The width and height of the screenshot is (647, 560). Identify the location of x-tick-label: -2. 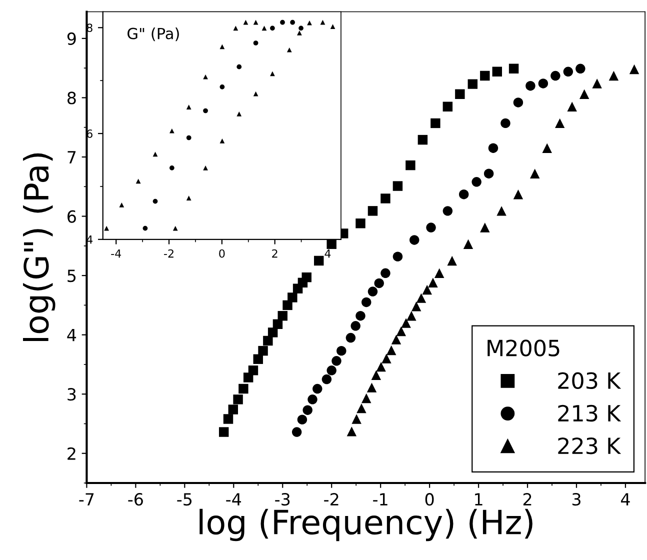
(331, 499).